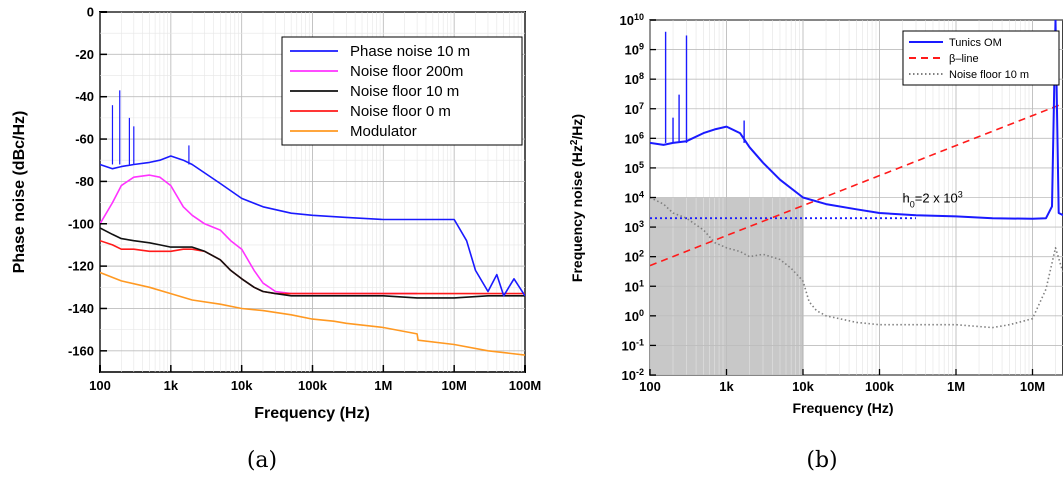  I want to click on chart-b-legend-box, so click(981, 58).